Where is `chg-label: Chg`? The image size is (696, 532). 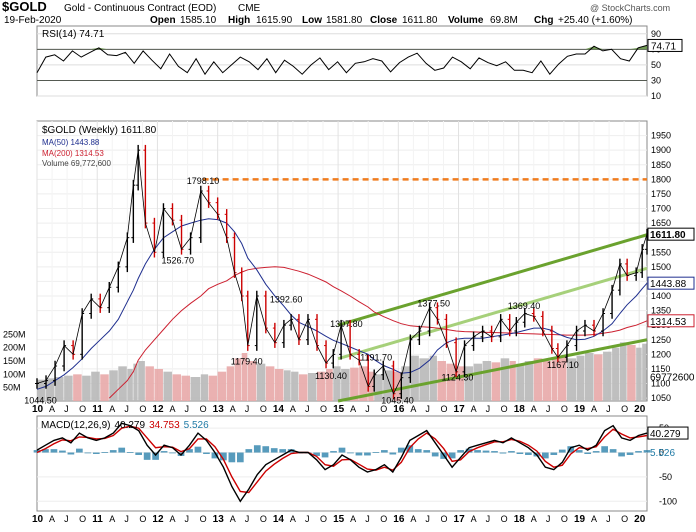
chg-label: Chg is located at coordinates (543, 20).